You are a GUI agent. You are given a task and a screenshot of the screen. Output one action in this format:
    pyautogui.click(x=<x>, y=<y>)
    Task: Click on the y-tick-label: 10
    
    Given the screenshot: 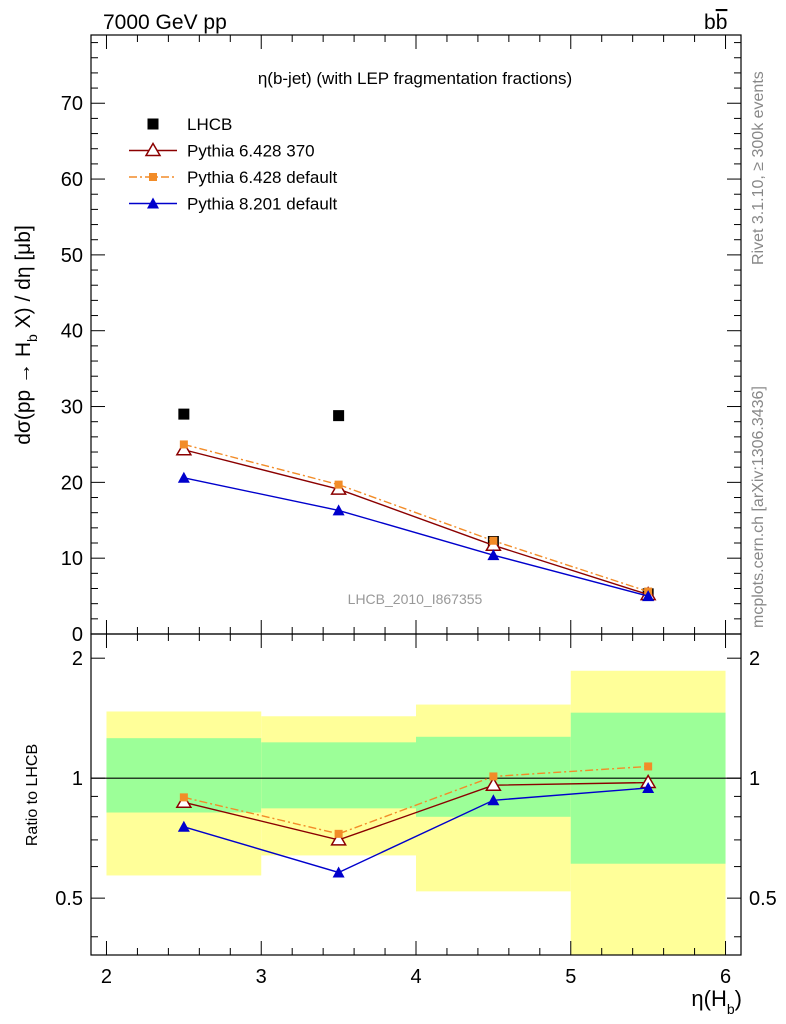 What is the action you would take?
    pyautogui.click(x=72, y=559)
    